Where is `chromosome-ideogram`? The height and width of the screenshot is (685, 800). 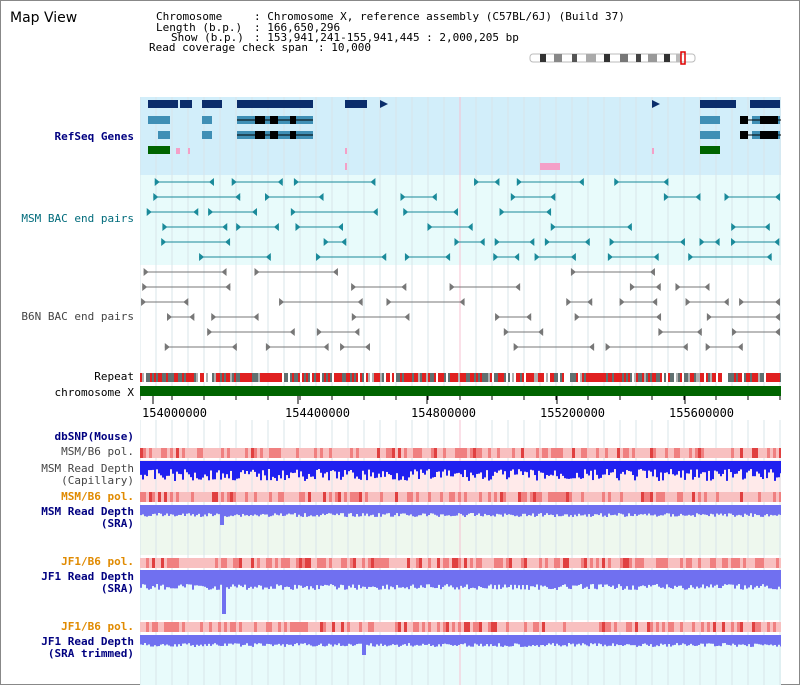 chromosome-ideogram is located at coordinates (613, 58).